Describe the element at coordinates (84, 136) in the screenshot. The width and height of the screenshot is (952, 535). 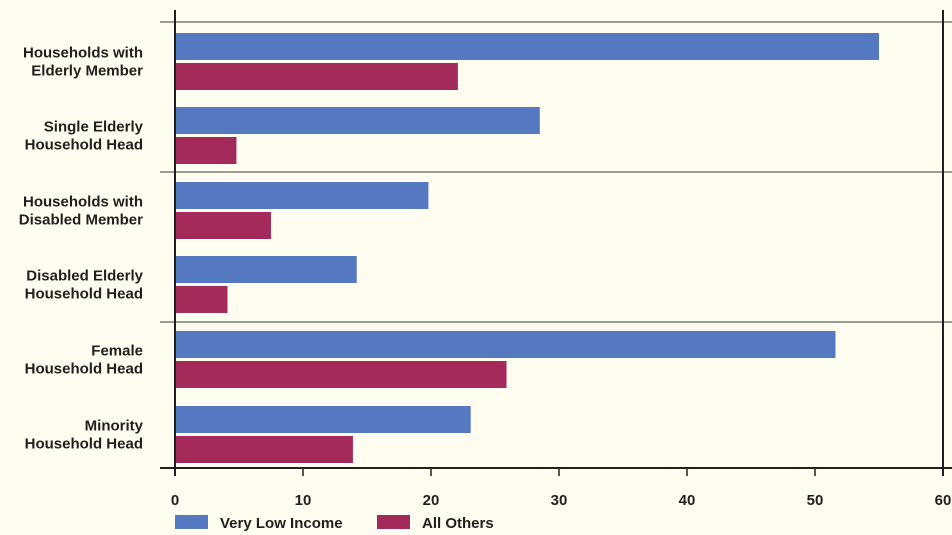
I see `category-label-1: Single Elderly Household Head` at that location.